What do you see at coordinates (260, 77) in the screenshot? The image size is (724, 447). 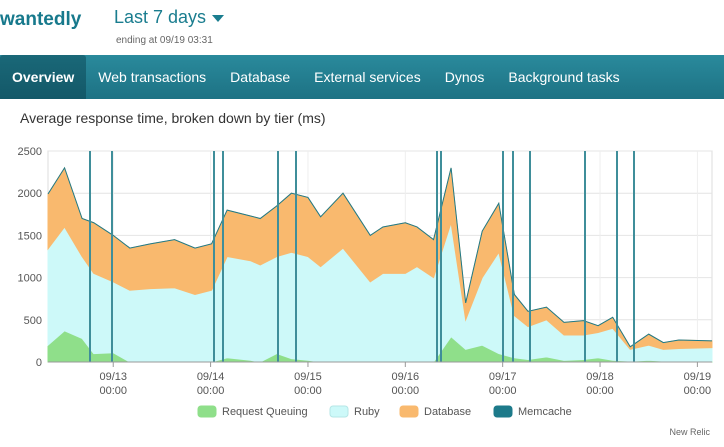 I see `nav-tab: Database` at bounding box center [260, 77].